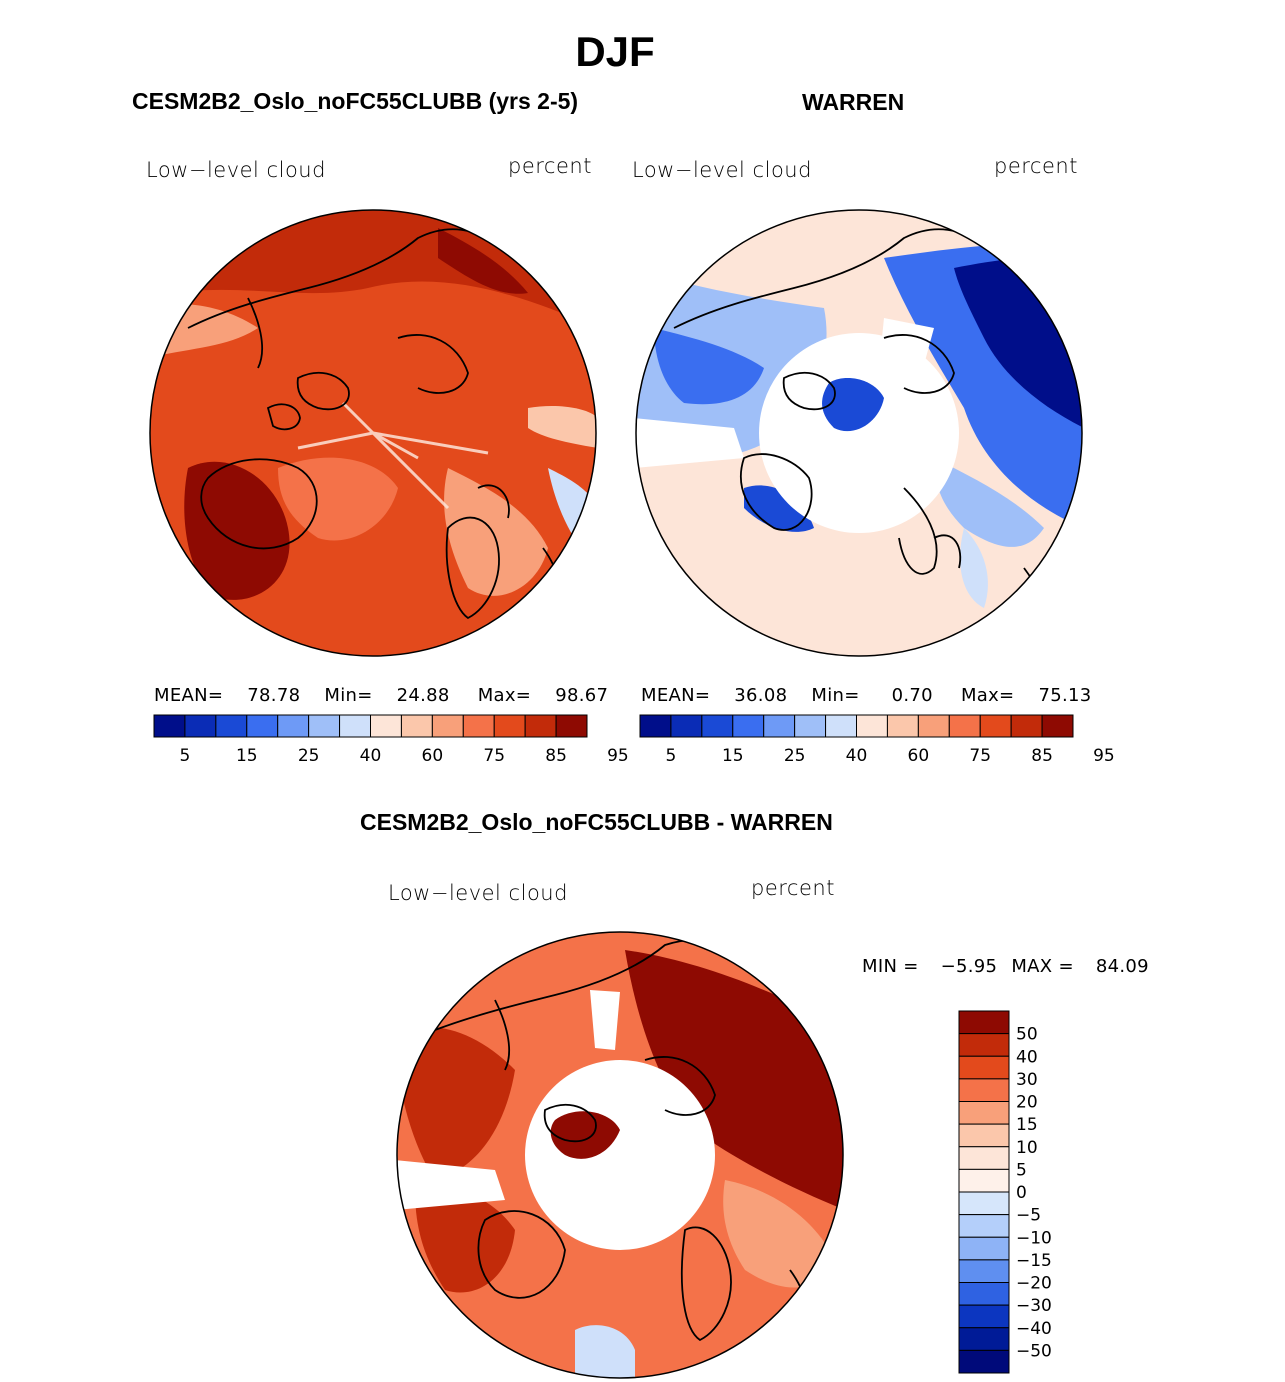 The image size is (1285, 1382). What do you see at coordinates (761, 695) in the screenshot?
I see `panel-2-mean-value: 36.08` at bounding box center [761, 695].